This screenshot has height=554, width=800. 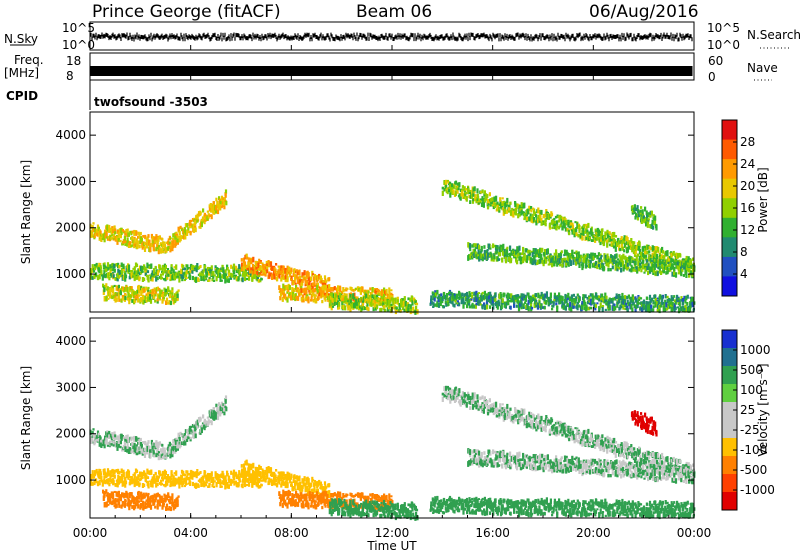 I want to click on nave-tick-top: 60, so click(x=715, y=61).